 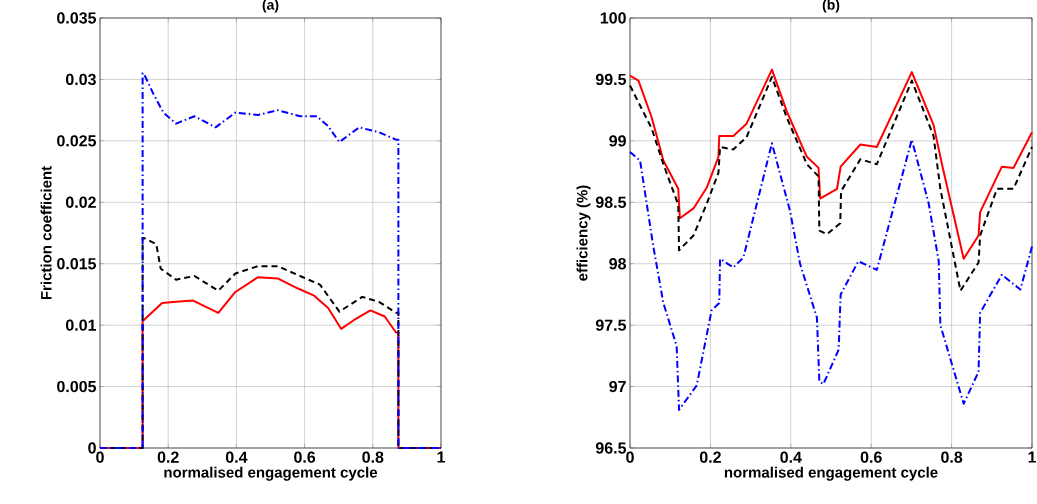 What do you see at coordinates (77, 264) in the screenshot?
I see `y-tick-label: 0.015` at bounding box center [77, 264].